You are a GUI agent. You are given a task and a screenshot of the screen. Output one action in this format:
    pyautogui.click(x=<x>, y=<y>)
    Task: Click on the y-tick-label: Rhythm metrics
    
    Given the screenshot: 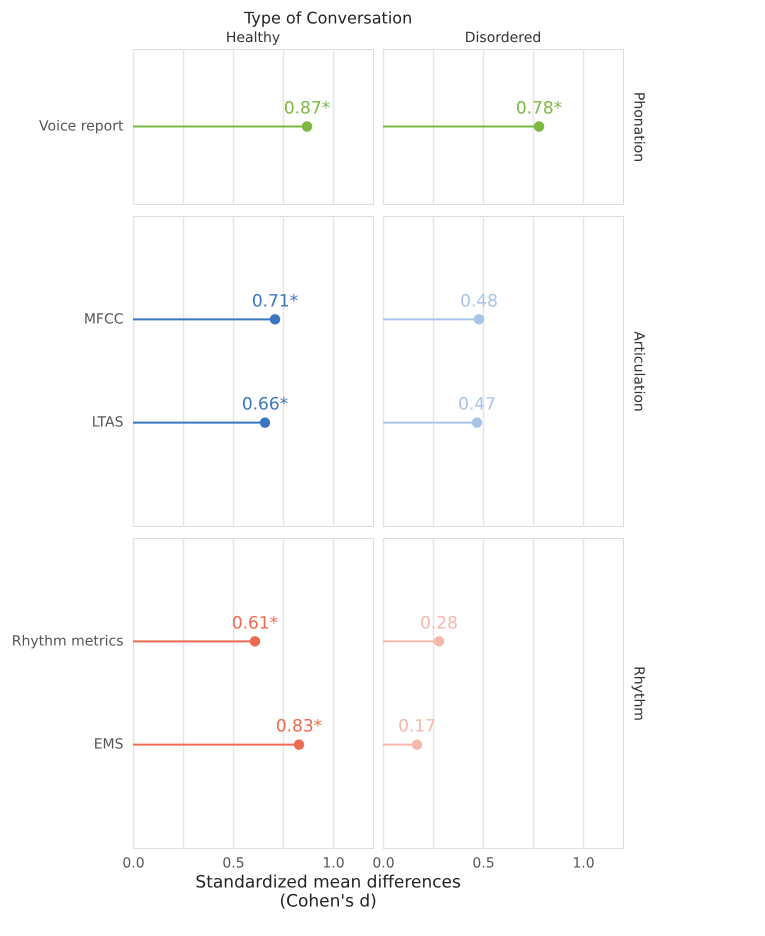 What is the action you would take?
    pyautogui.click(x=68, y=641)
    